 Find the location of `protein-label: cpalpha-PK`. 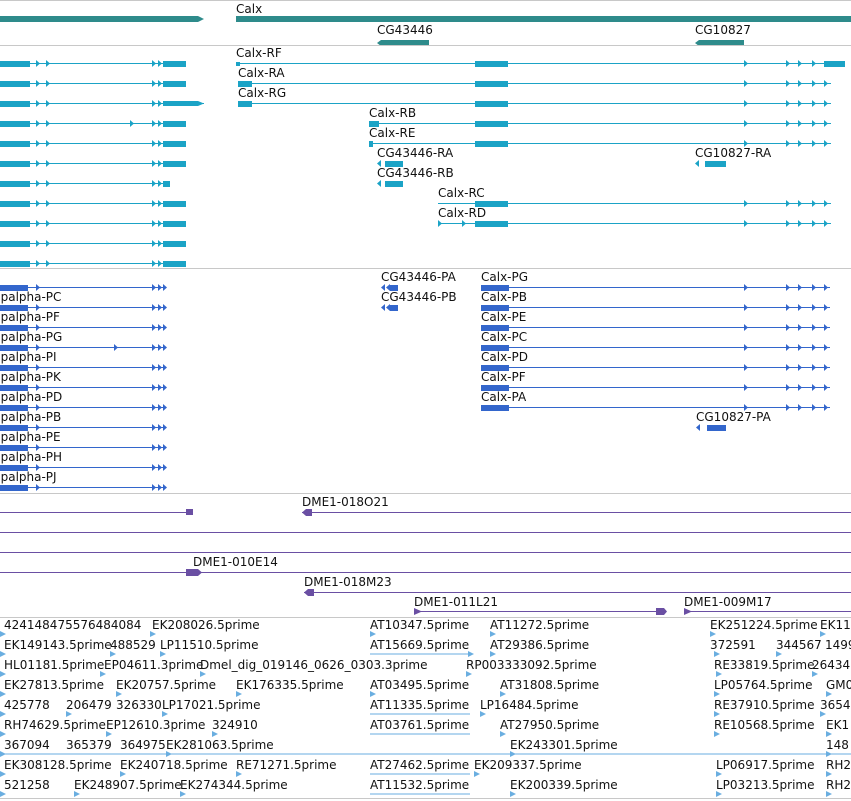

protein-label: cpalpha-PK is located at coordinates (30, 377).